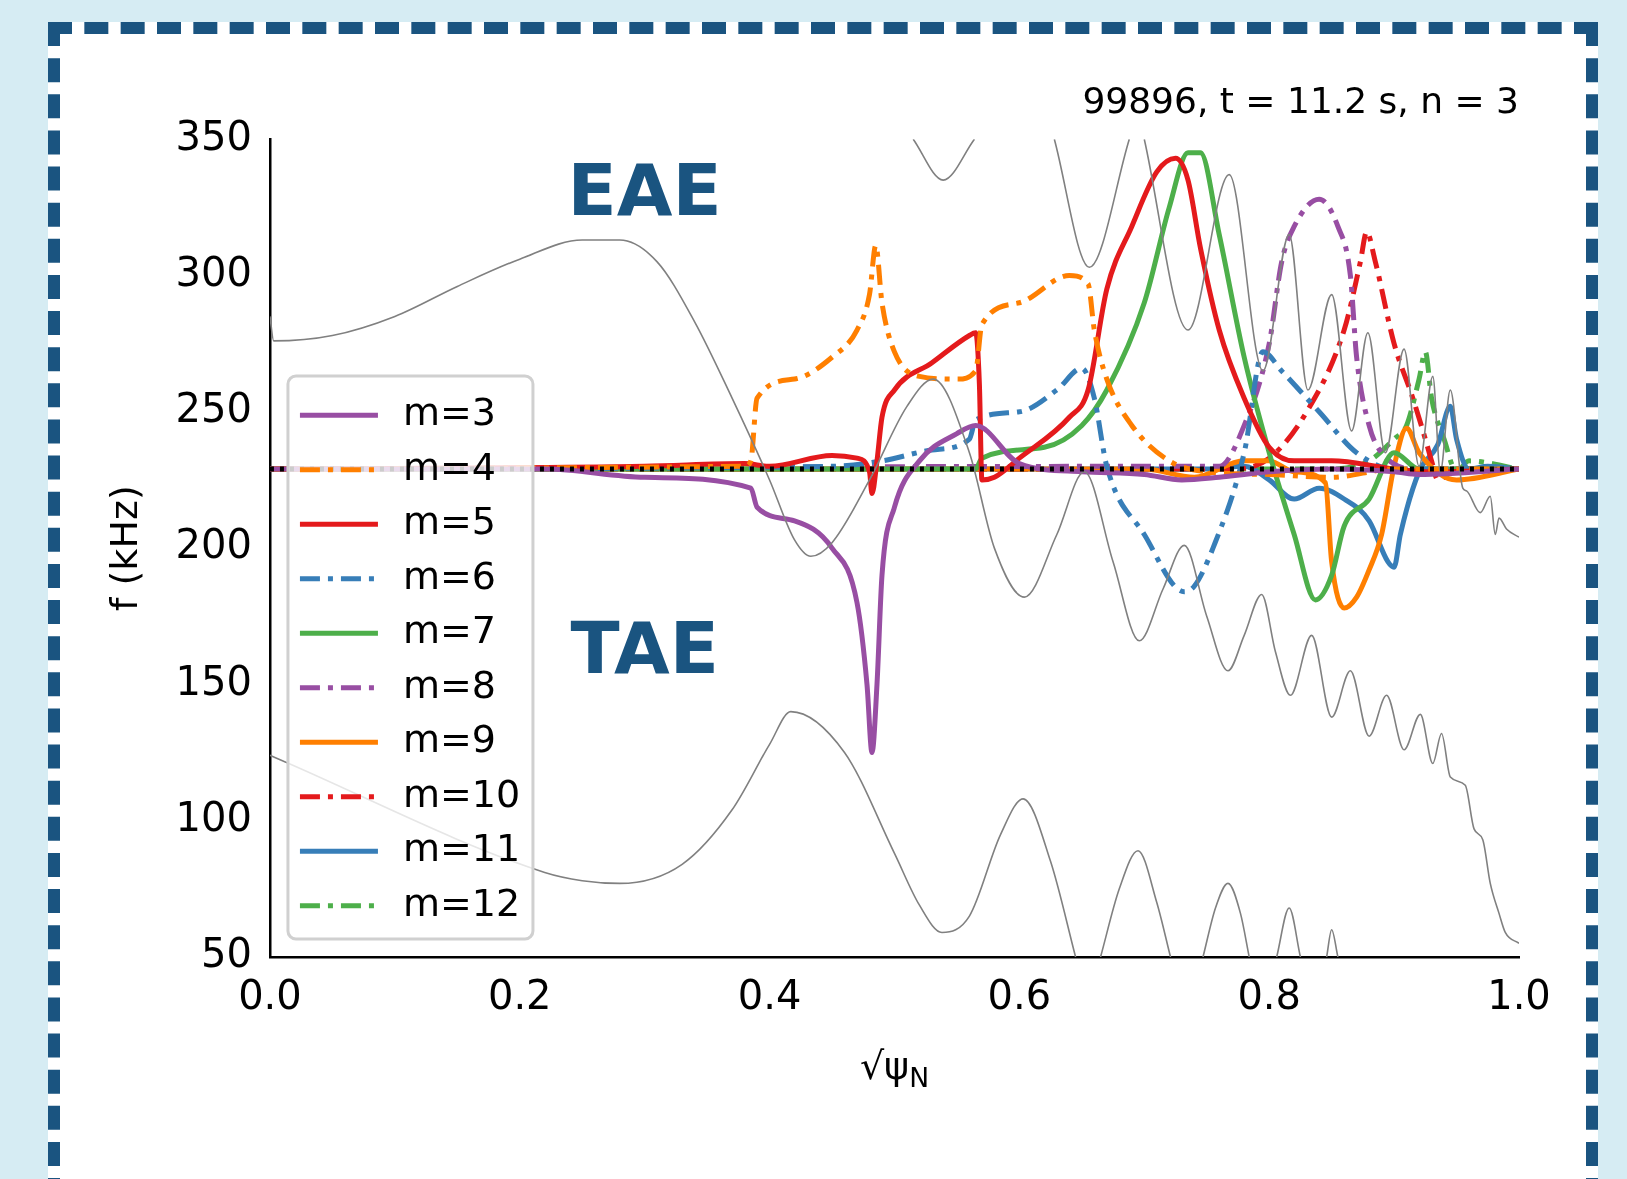  I want to click on y-tick-label: 150, so click(213, 680).